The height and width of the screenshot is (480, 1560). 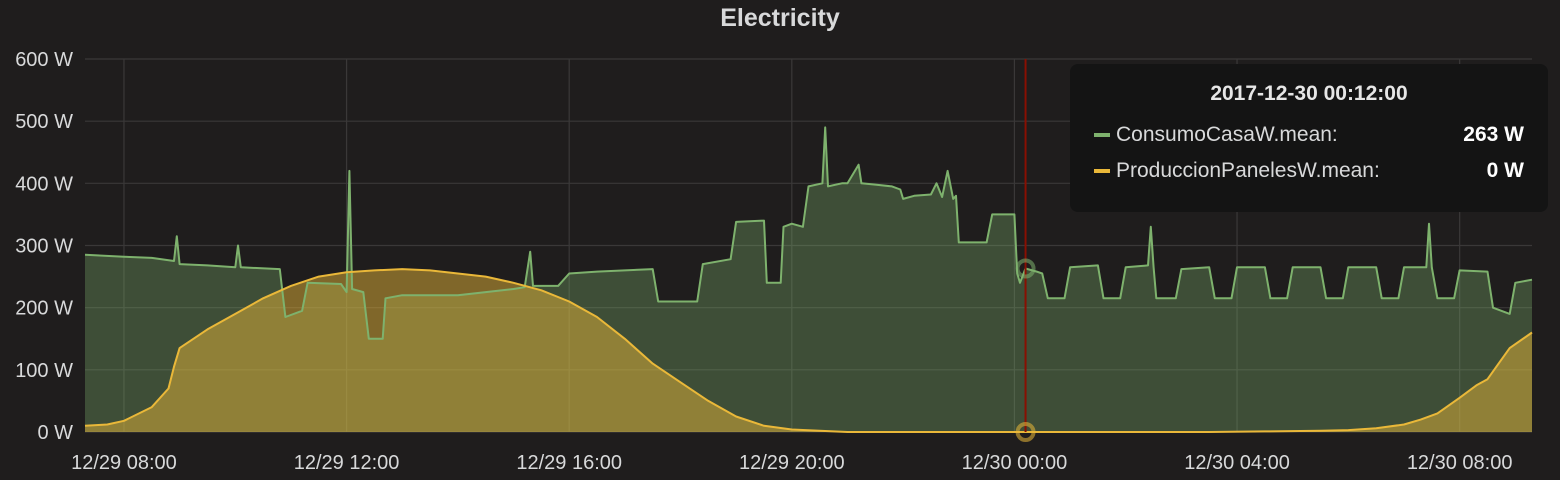 I want to click on tooltip-row-consumo: ConsumoCasaW.mean: 263 W, so click(x=1309, y=135).